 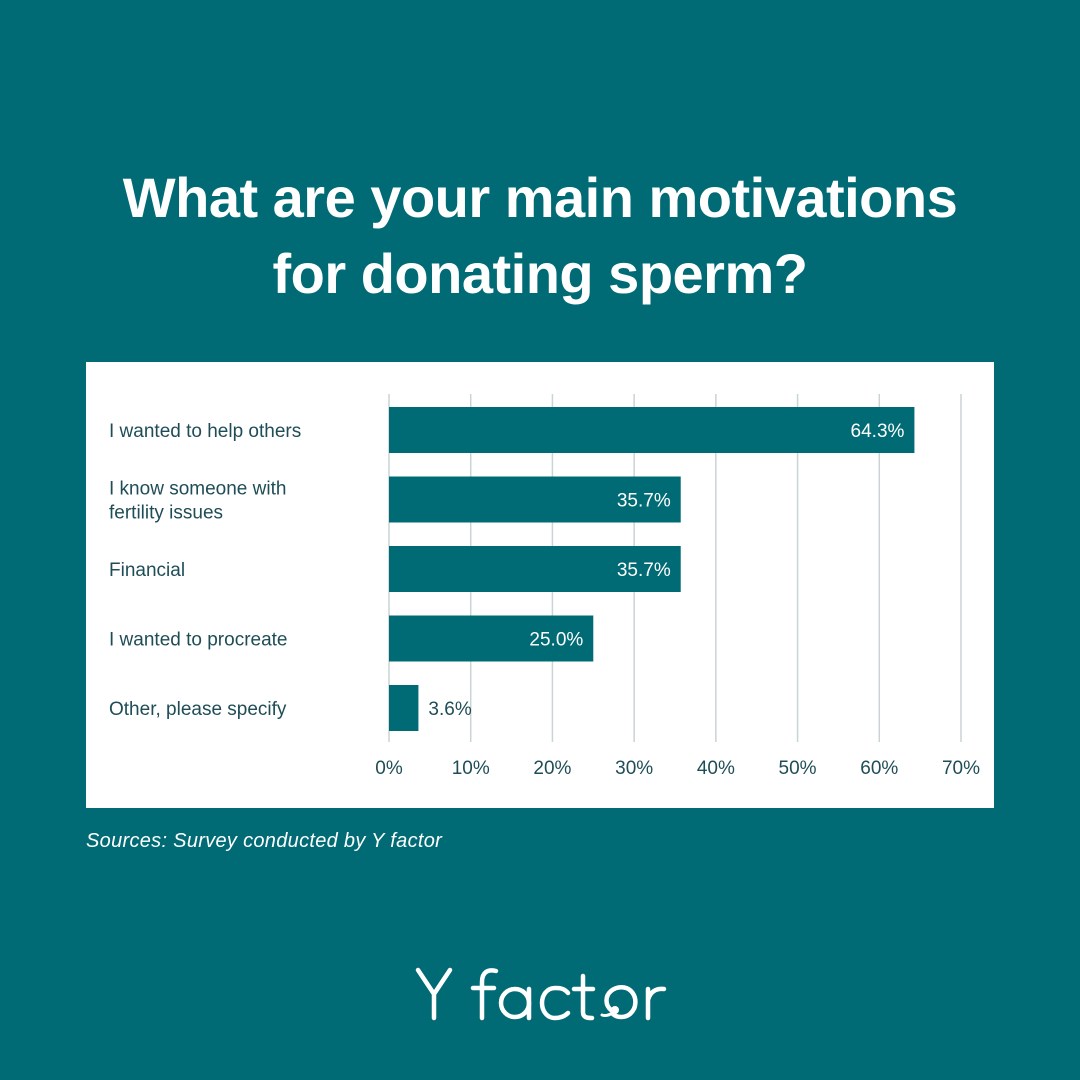 I want to click on brand-logo, so click(x=540, y=998).